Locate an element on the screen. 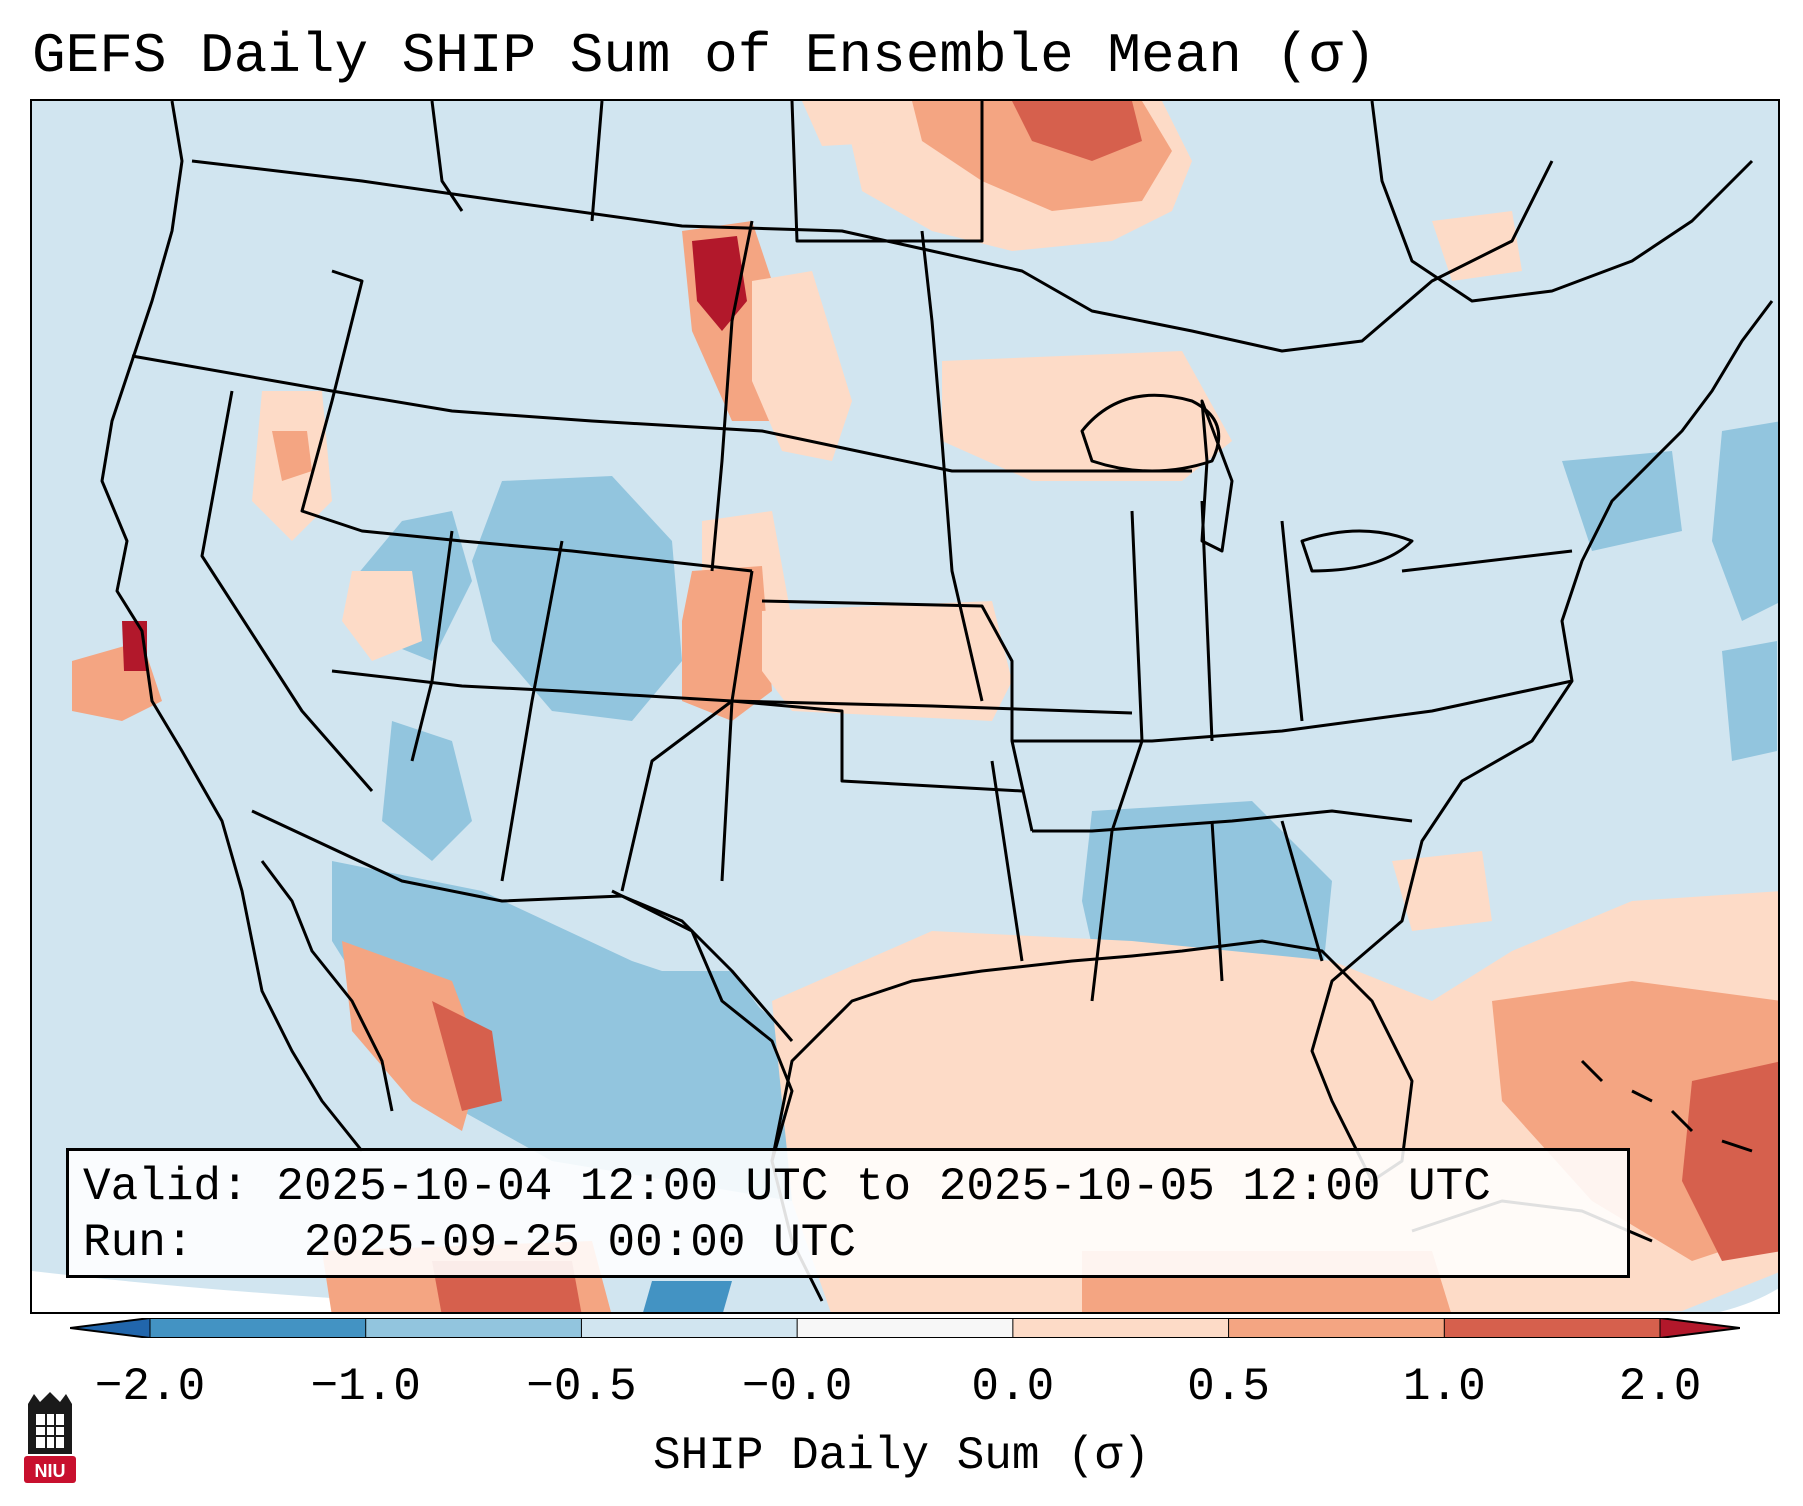 The image size is (1803, 1506). anomaly-region-california-coast is located at coordinates (134, 646).